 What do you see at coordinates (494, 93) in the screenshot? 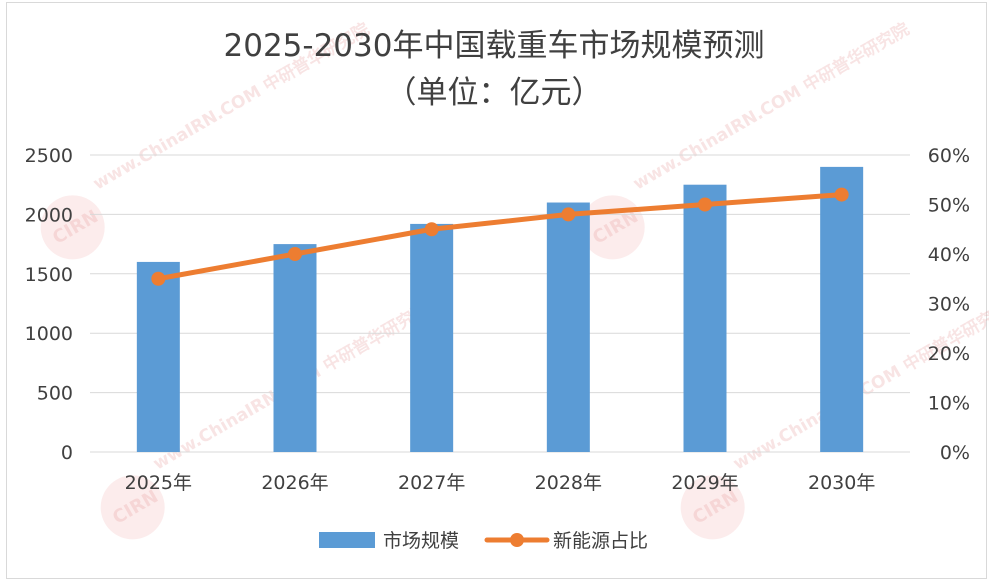
I see `chart-subtitle: （单位：亿元）` at bounding box center [494, 93].